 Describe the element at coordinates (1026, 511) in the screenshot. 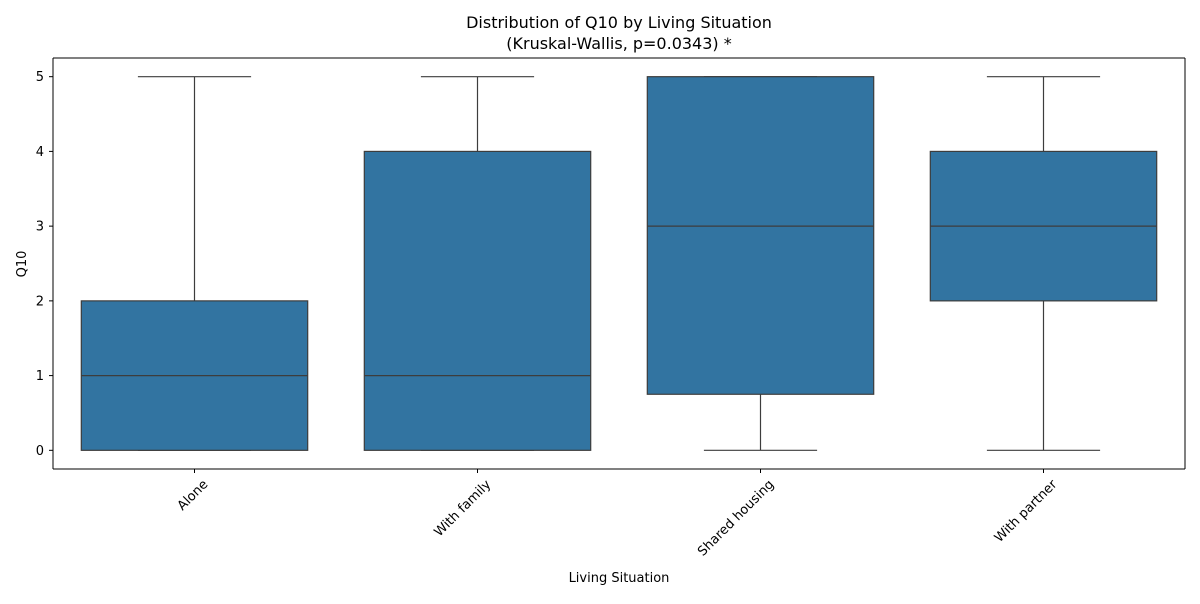

I see `x-tick-label: With partner` at that location.